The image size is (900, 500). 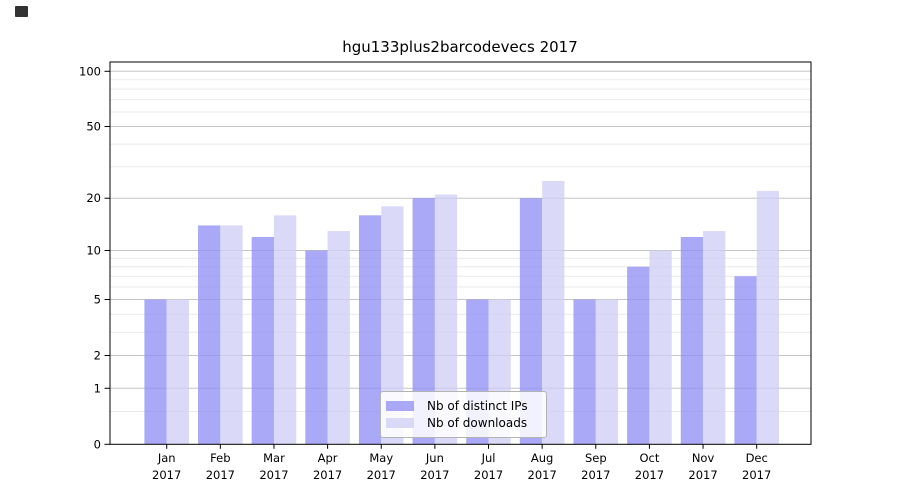 What do you see at coordinates (209, 335) in the screenshot?
I see `bar-feb-distinct-ips` at bounding box center [209, 335].